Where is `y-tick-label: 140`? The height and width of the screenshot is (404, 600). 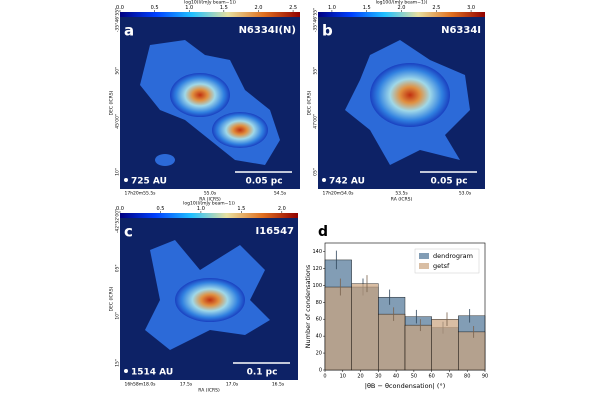 y-tick-label: 140 is located at coordinates (317, 252).